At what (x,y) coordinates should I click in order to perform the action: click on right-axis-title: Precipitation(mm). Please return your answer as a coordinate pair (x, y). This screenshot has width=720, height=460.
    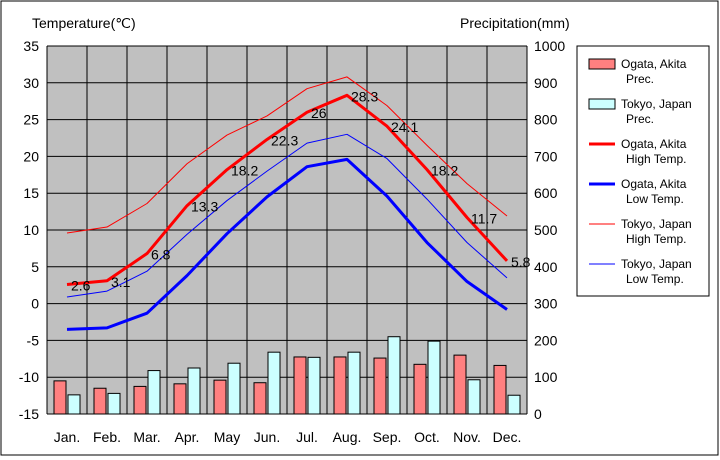
    Looking at the image, I should click on (515, 23).